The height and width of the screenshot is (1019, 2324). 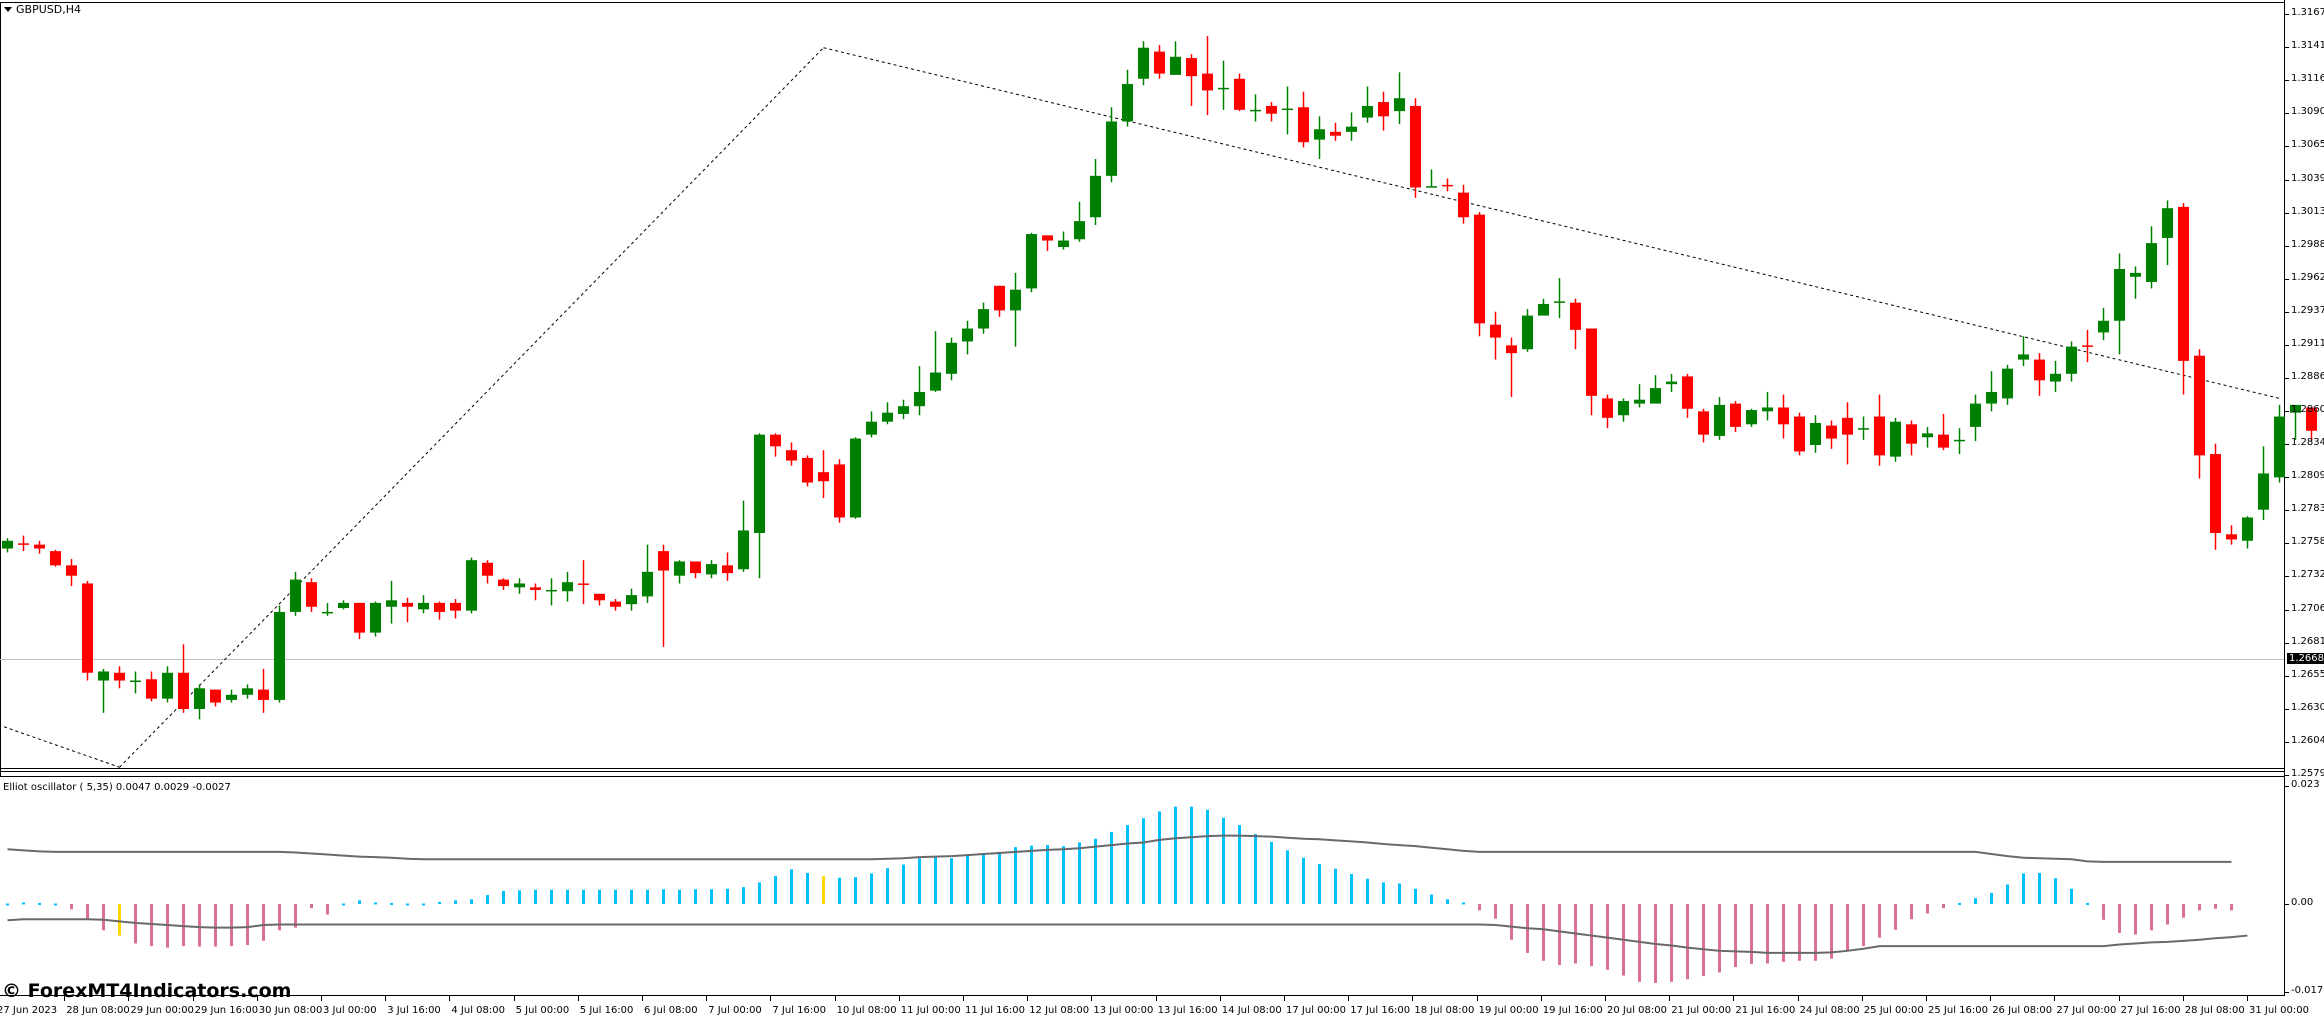 What do you see at coordinates (8, 9) in the screenshot?
I see `dropdown-triangle-icon` at bounding box center [8, 9].